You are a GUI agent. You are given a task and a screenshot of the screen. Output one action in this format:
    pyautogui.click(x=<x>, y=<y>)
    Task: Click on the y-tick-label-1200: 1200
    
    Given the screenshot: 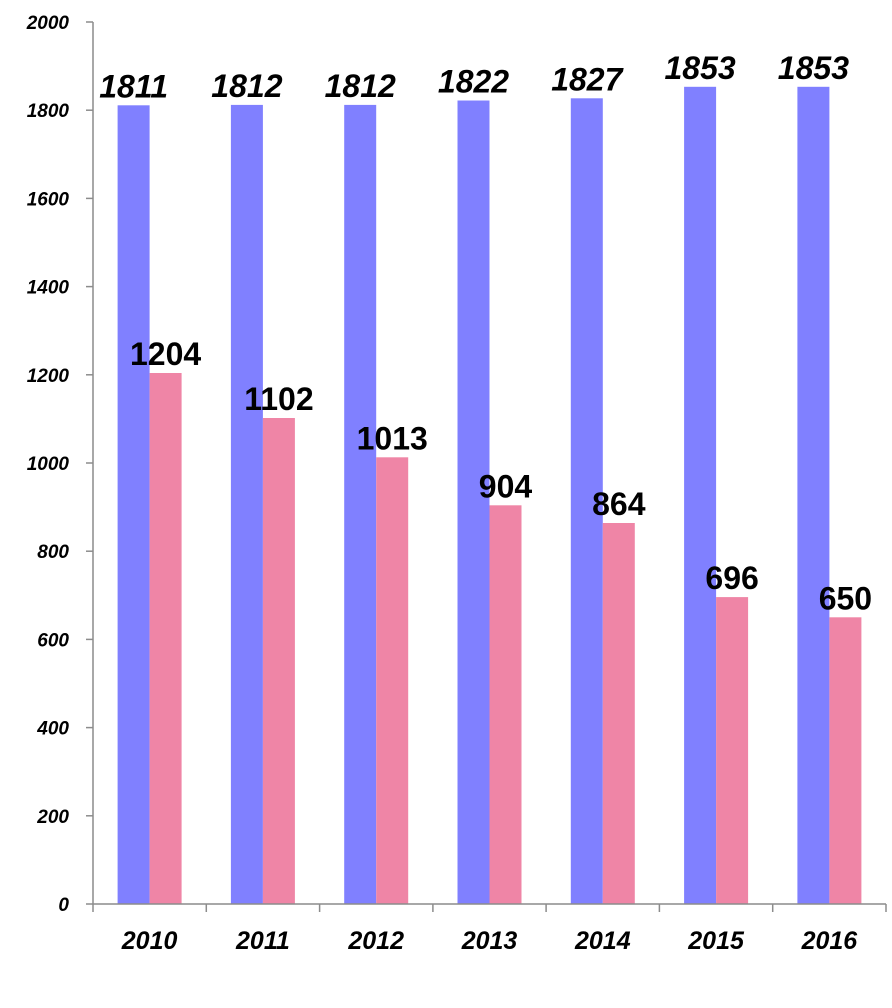 What is the action you would take?
    pyautogui.click(x=48, y=376)
    